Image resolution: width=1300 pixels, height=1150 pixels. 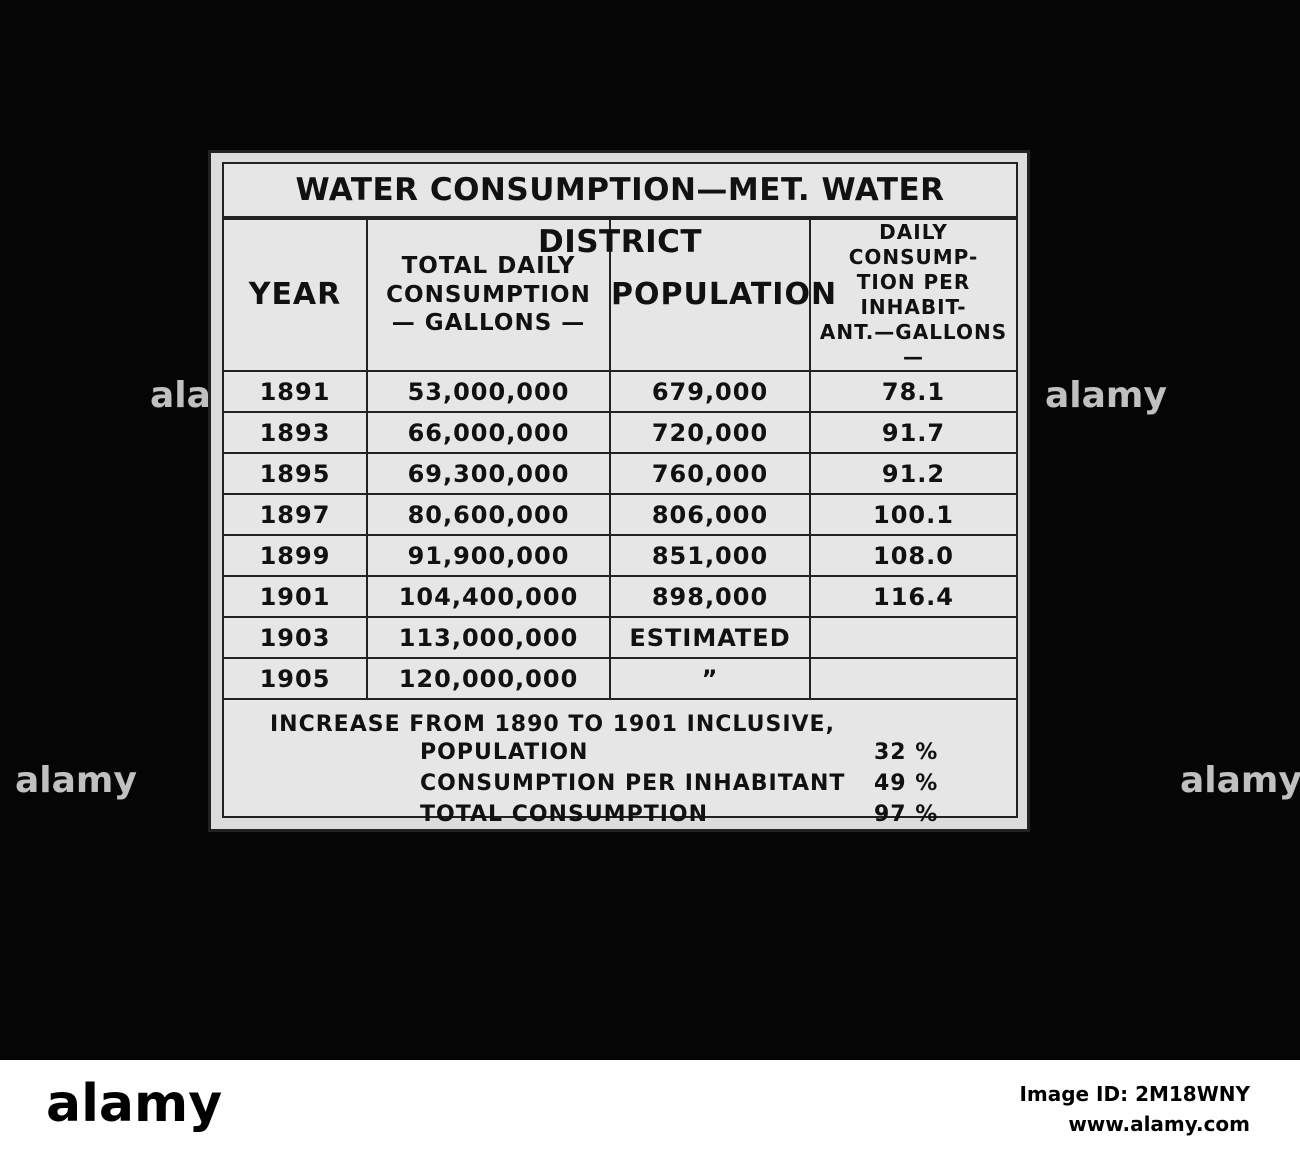 I want to click on url: www.alamy.com, so click(x=1159, y=1124).